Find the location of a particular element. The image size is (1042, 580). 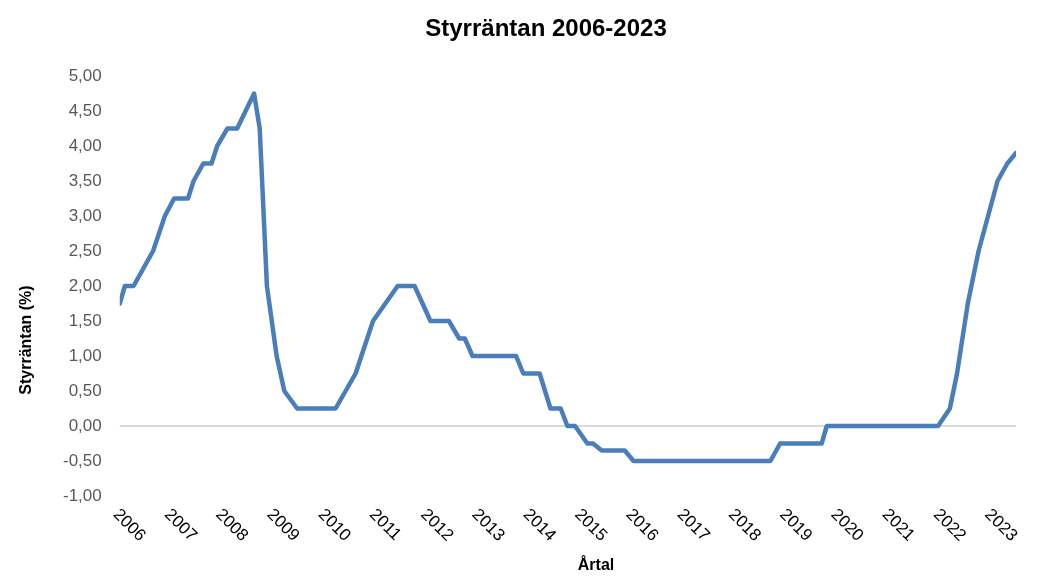

y-tick-label: 1,50 is located at coordinates (85, 320).